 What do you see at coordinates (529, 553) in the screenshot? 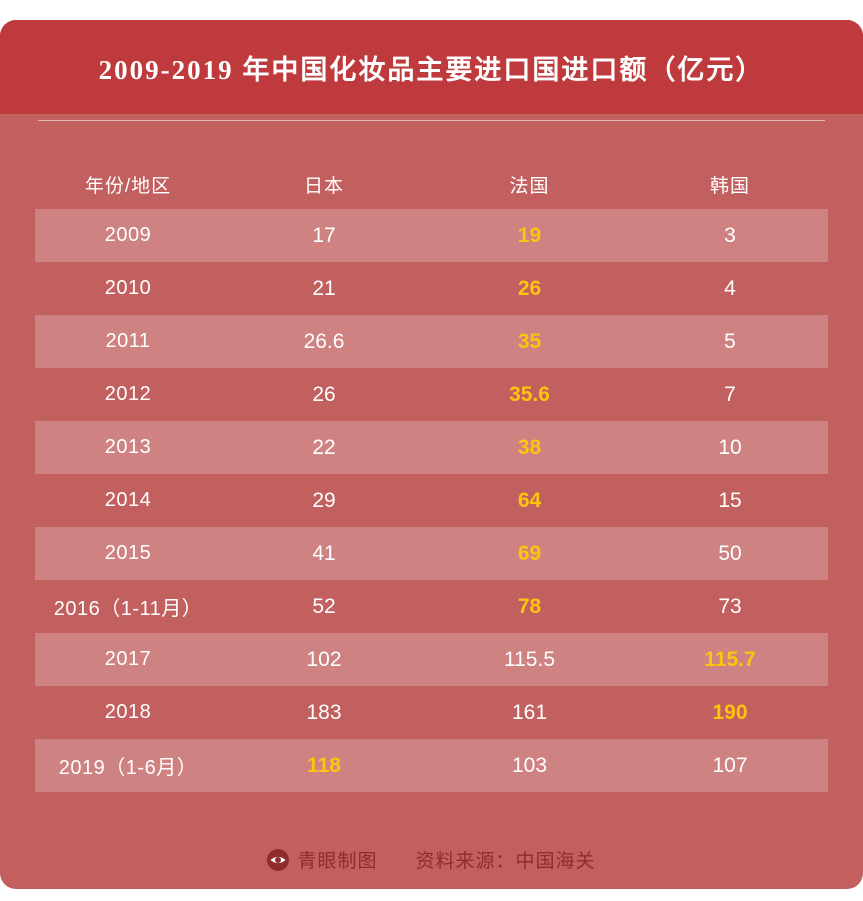
I see `cell-france: 69` at bounding box center [529, 553].